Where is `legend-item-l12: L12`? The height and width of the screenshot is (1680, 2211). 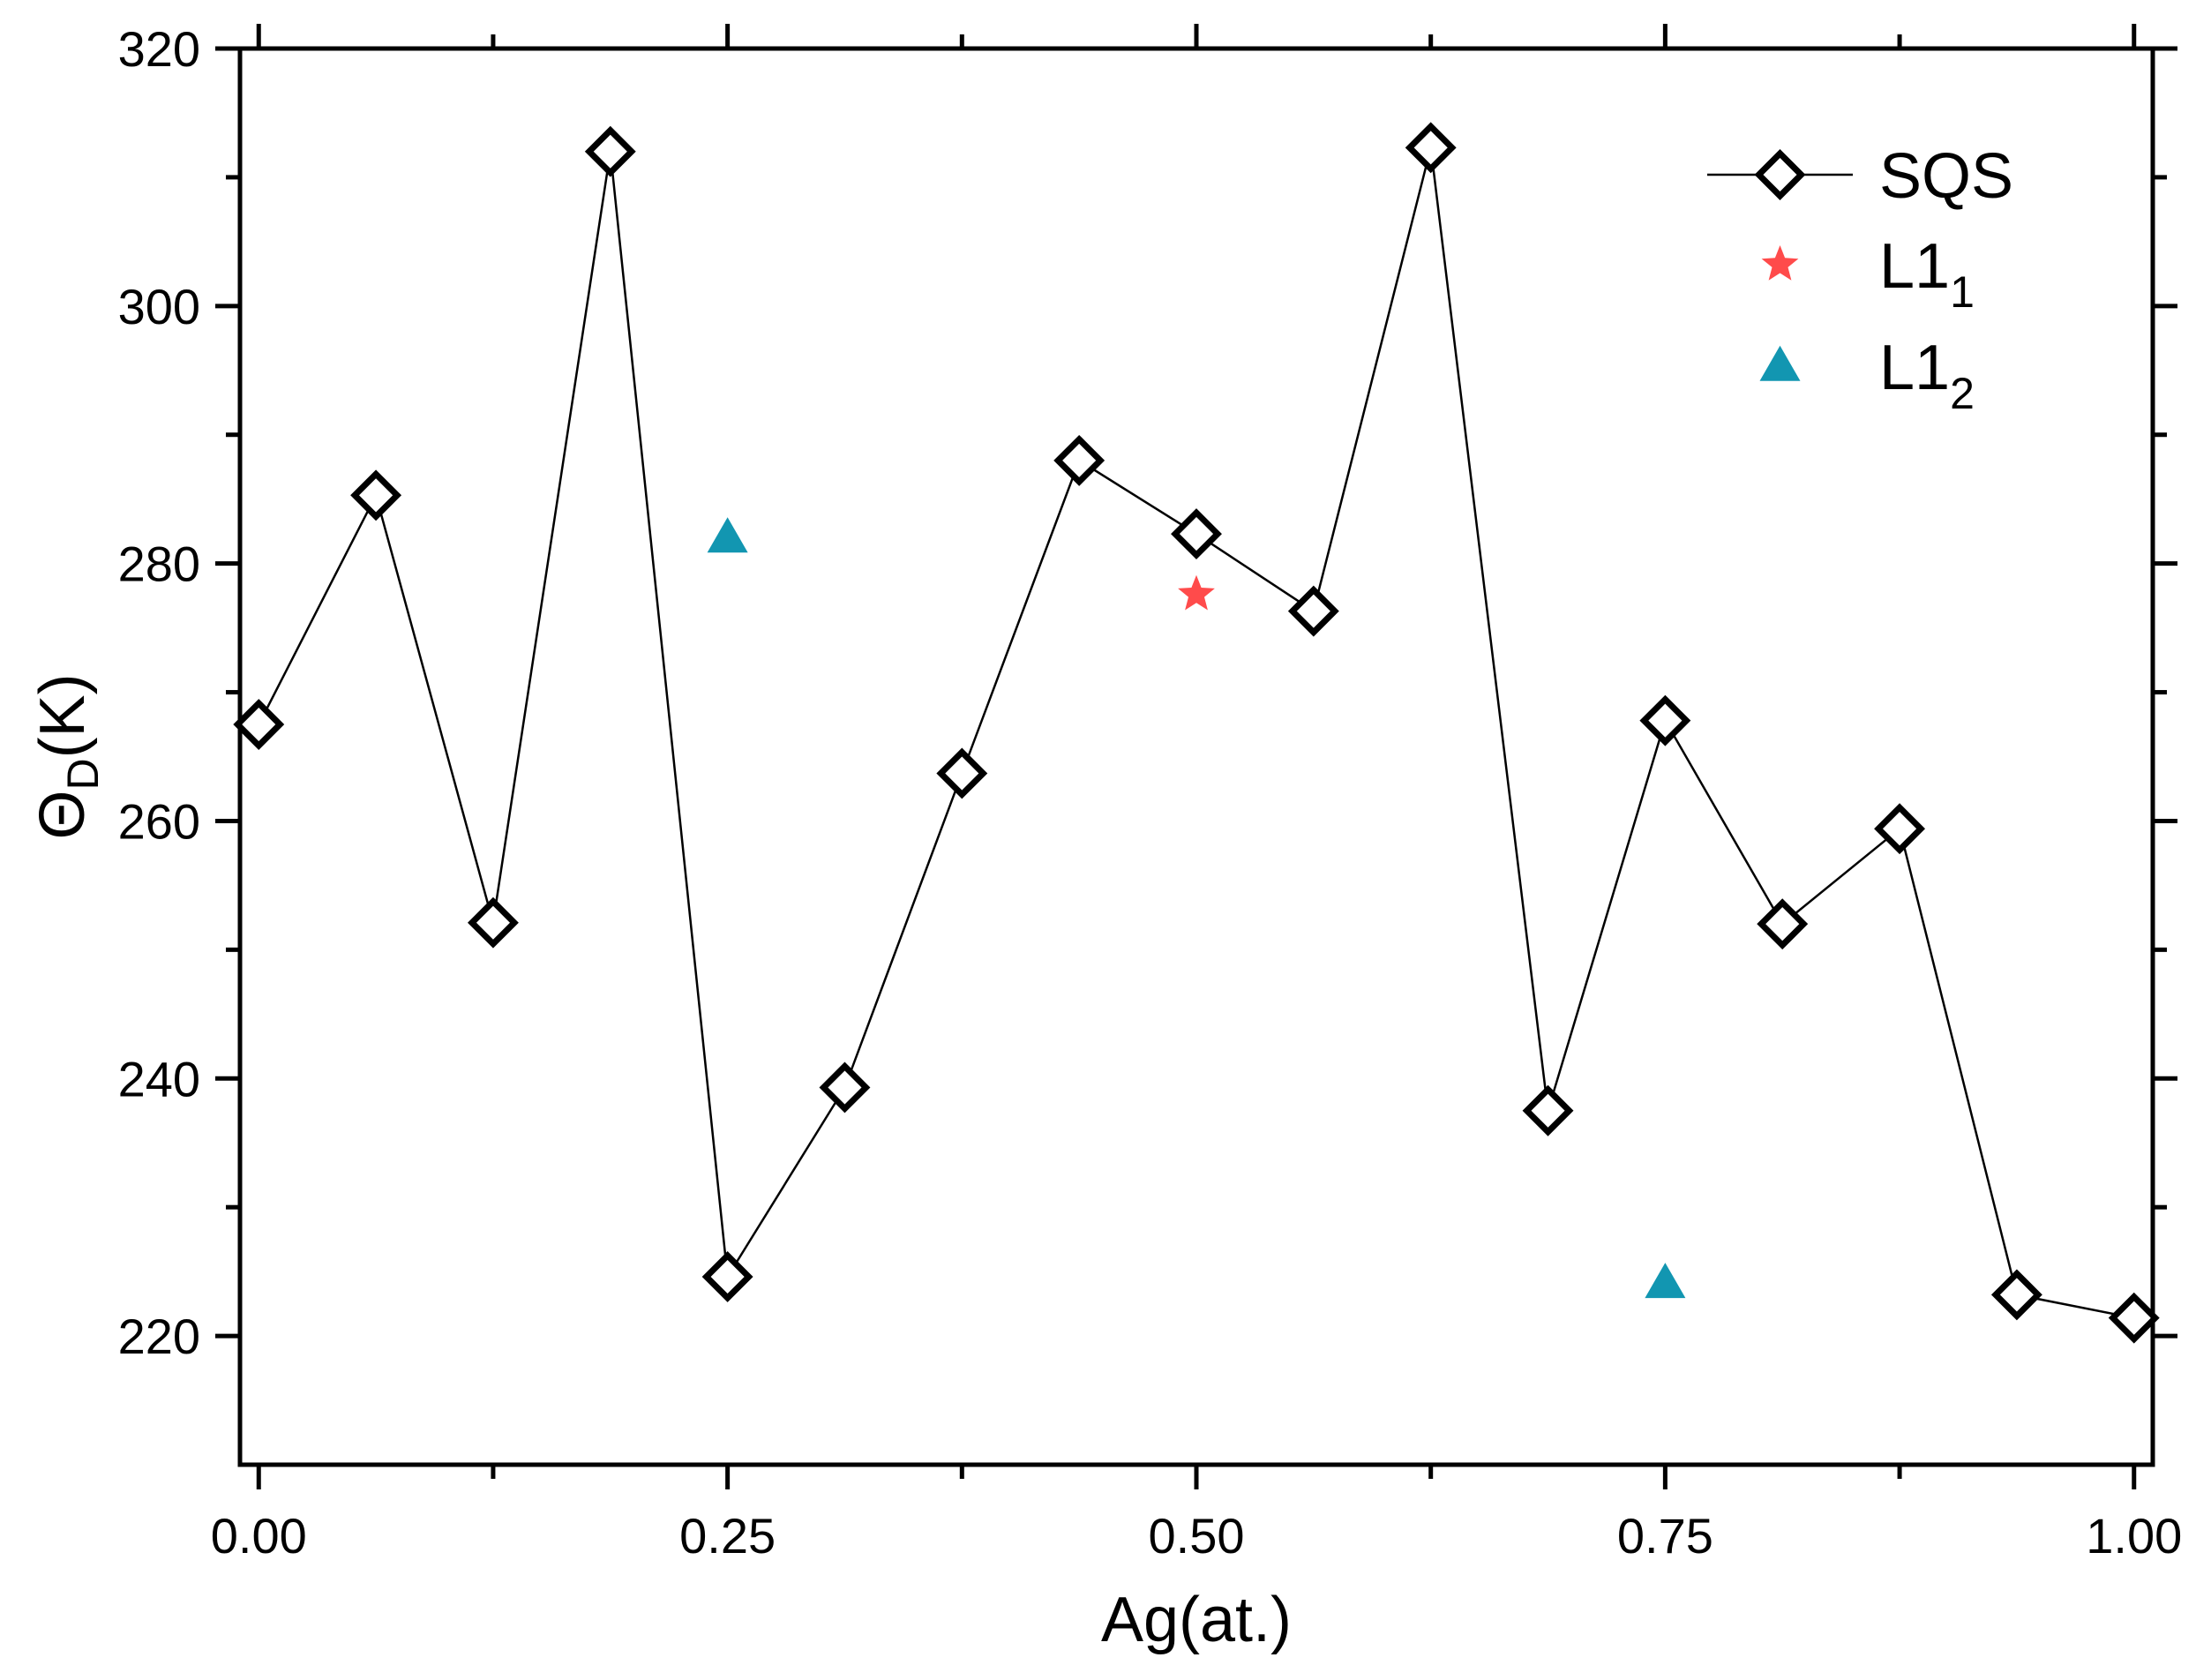 legend-item-l12: L12 is located at coordinates (1867, 375).